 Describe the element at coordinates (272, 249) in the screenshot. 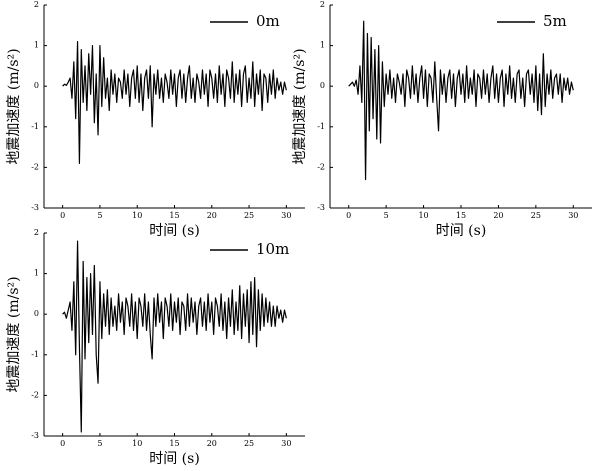

I see `legend-label: 10m` at that location.